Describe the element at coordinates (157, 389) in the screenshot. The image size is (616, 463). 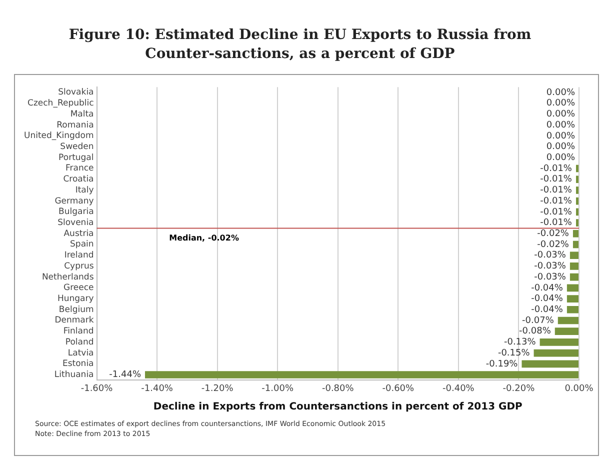
I see `x-tick-label: -1.40%` at that location.